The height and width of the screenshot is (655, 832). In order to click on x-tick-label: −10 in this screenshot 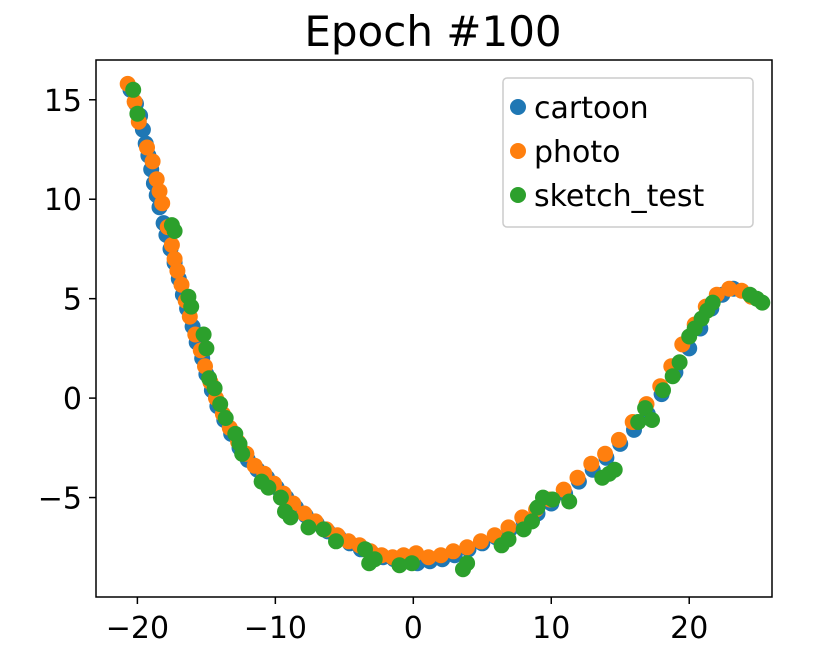, I will do `click(275, 628)`.